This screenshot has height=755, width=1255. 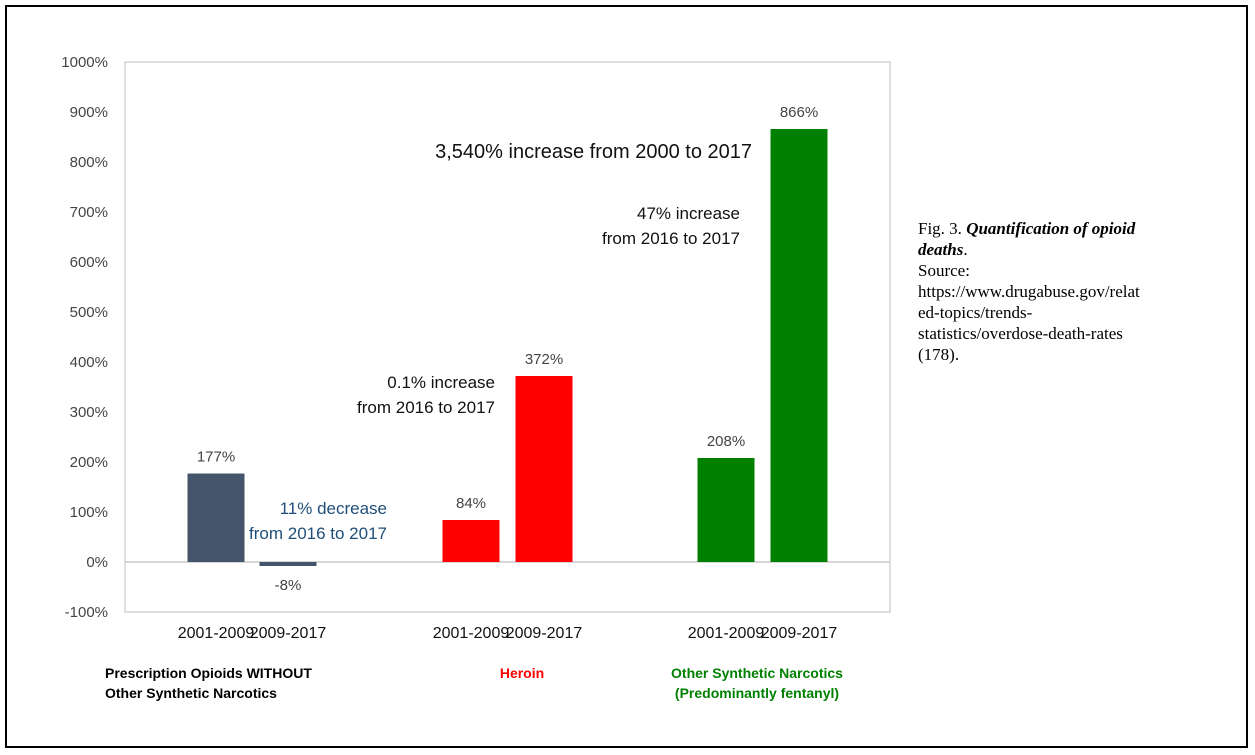 I want to click on y-tick-label: 400%, so click(x=89, y=362).